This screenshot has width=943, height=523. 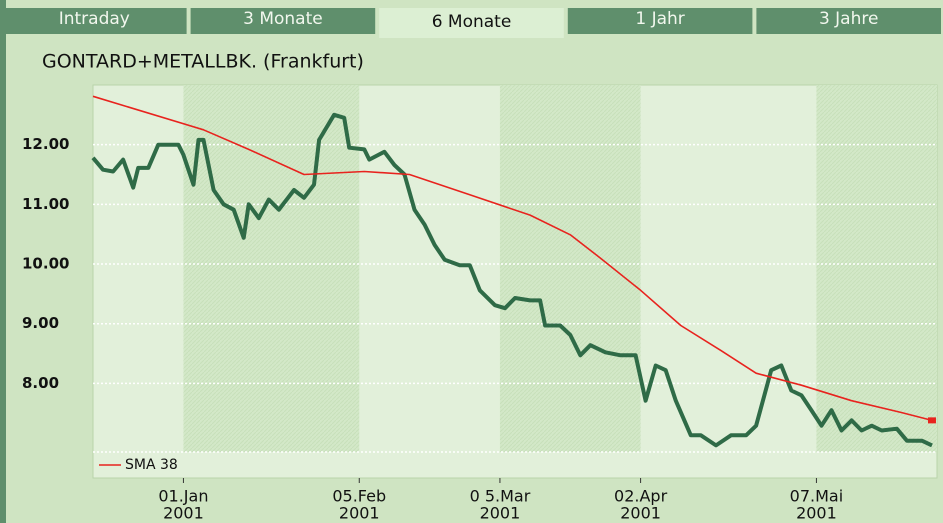 What do you see at coordinates (203, 62) in the screenshot?
I see `chart-title: GONTARD+METALLBK. (Frankfurt)` at bounding box center [203, 62].